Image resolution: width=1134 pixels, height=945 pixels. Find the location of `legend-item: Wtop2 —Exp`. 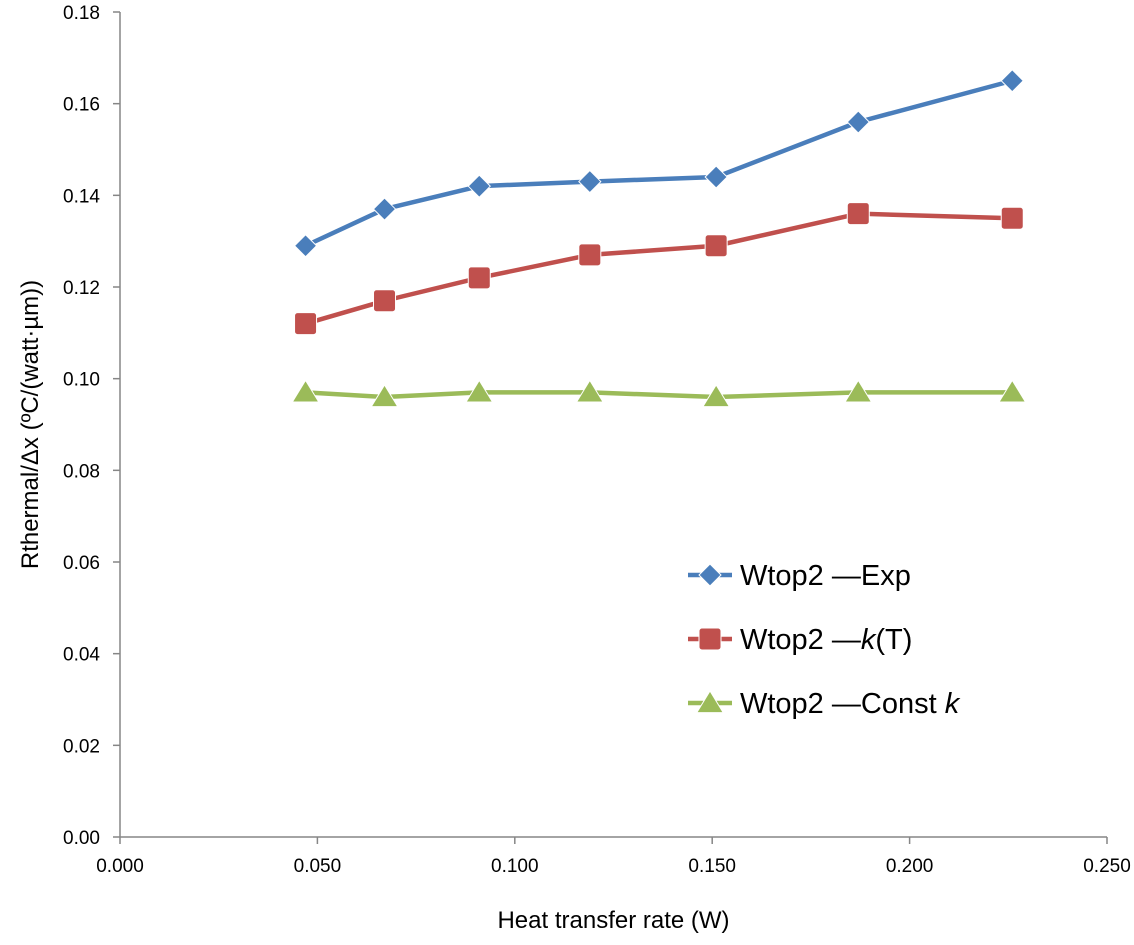

legend-item: Wtop2 —Exp is located at coordinates (799, 576).